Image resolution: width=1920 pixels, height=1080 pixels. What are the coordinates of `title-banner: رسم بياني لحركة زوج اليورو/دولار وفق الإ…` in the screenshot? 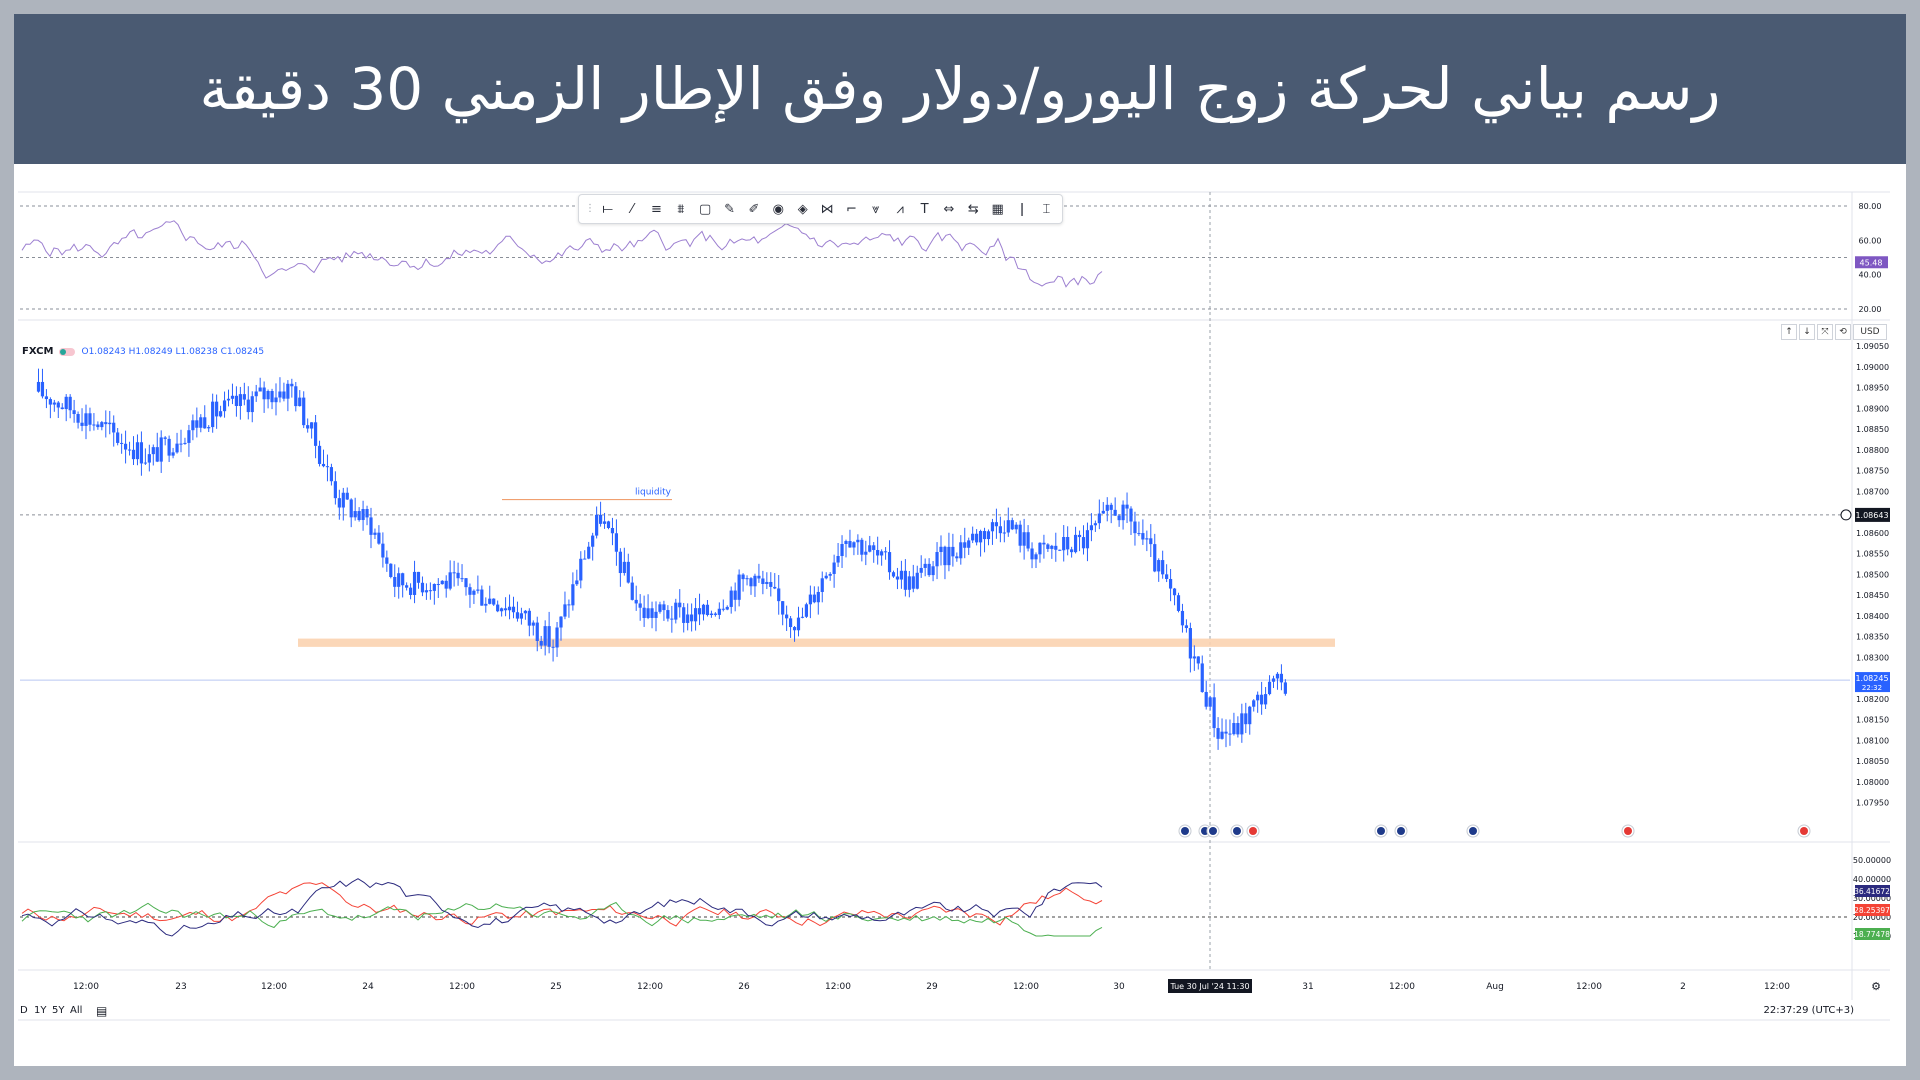 It's located at (960, 89).